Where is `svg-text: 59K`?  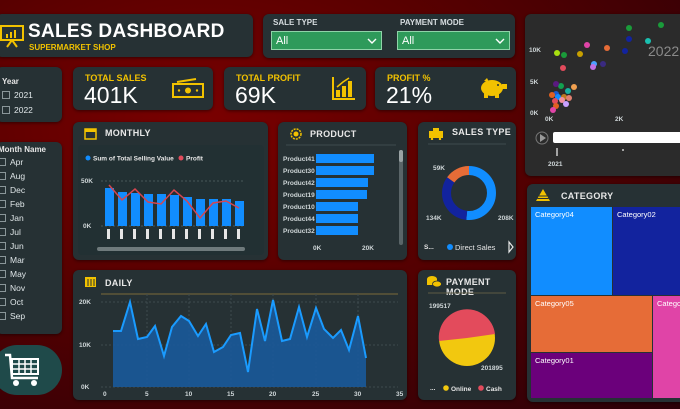
svg-text: 59K is located at coordinates (439, 168).